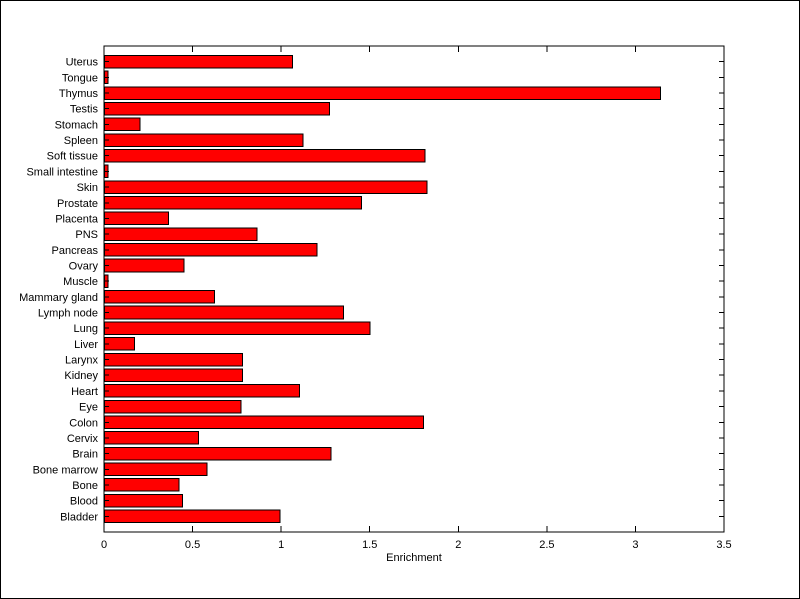  I want to click on bar-pancreas, so click(211, 250).